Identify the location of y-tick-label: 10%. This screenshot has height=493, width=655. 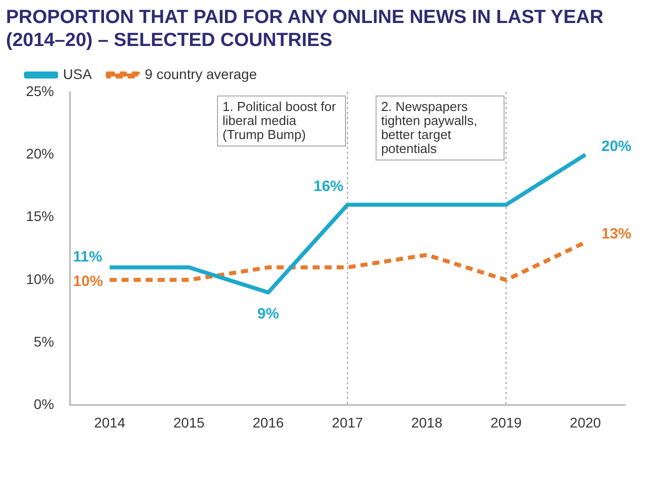
(40, 278).